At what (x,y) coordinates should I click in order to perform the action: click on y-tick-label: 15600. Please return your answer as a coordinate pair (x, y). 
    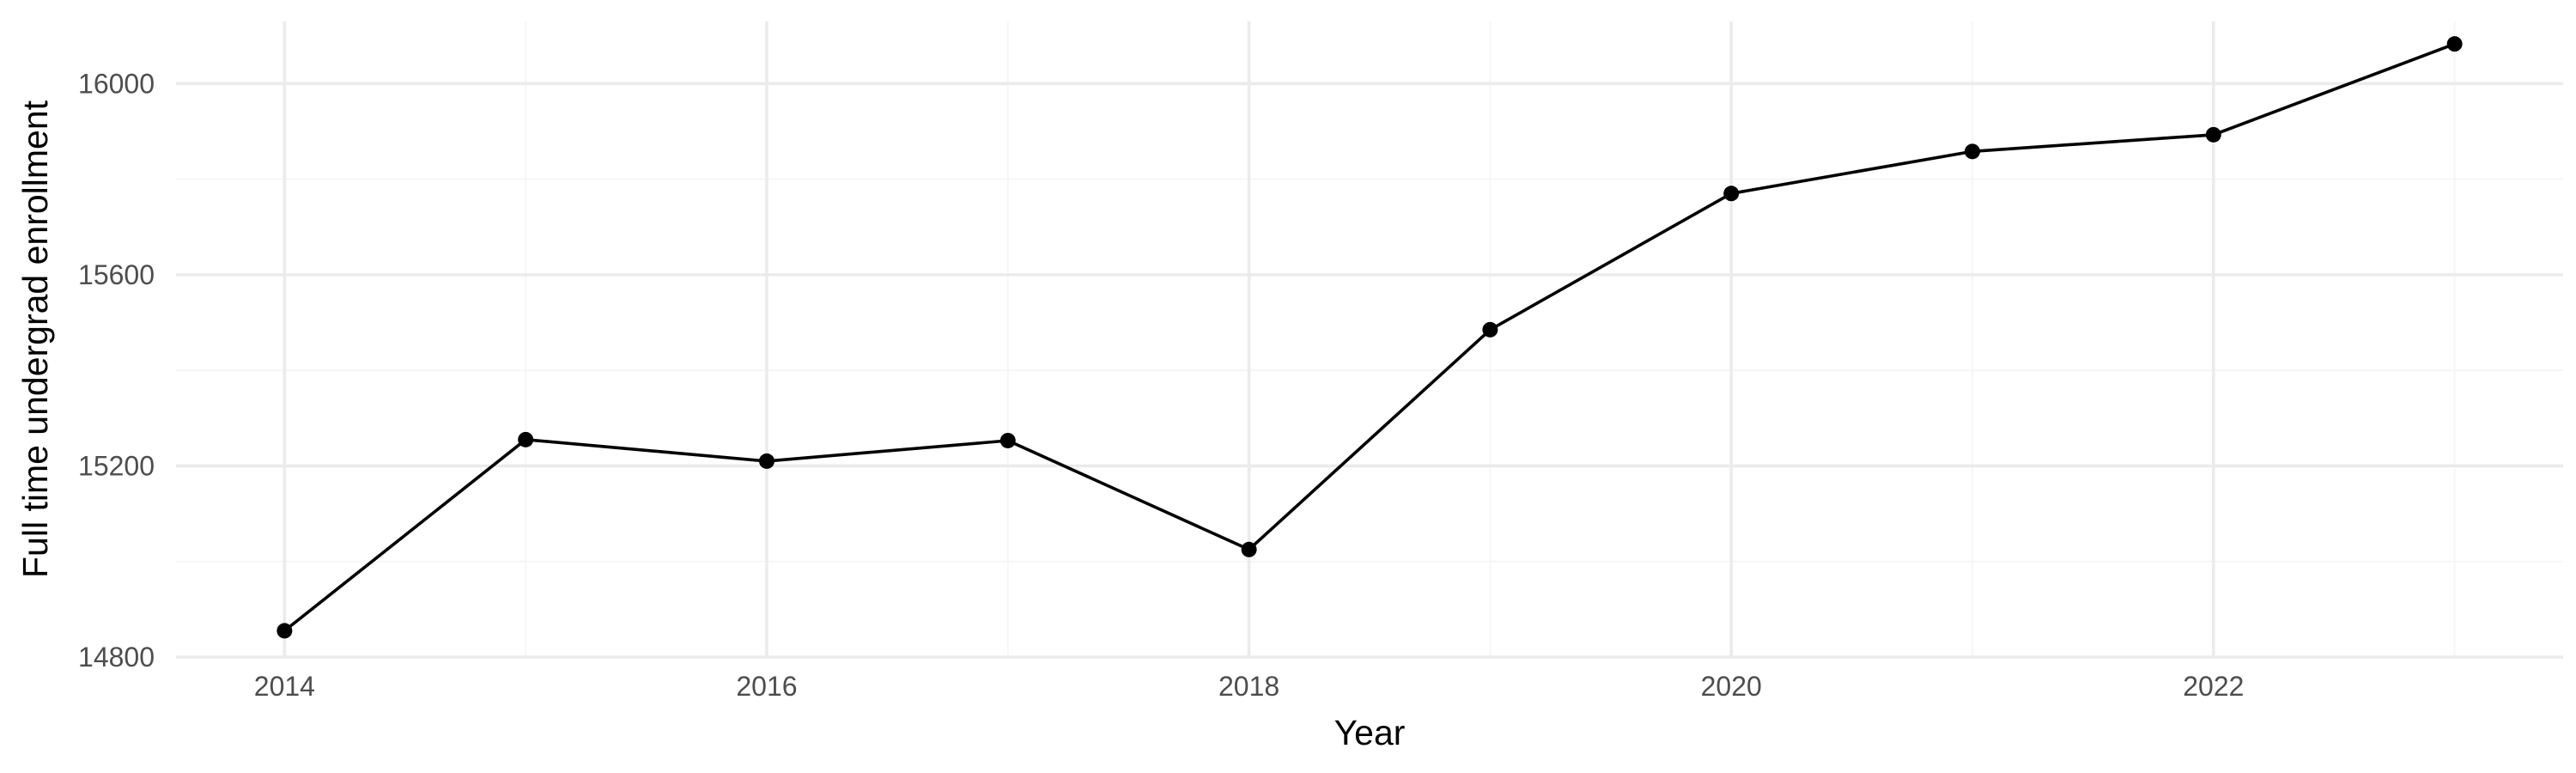
    Looking at the image, I should click on (117, 274).